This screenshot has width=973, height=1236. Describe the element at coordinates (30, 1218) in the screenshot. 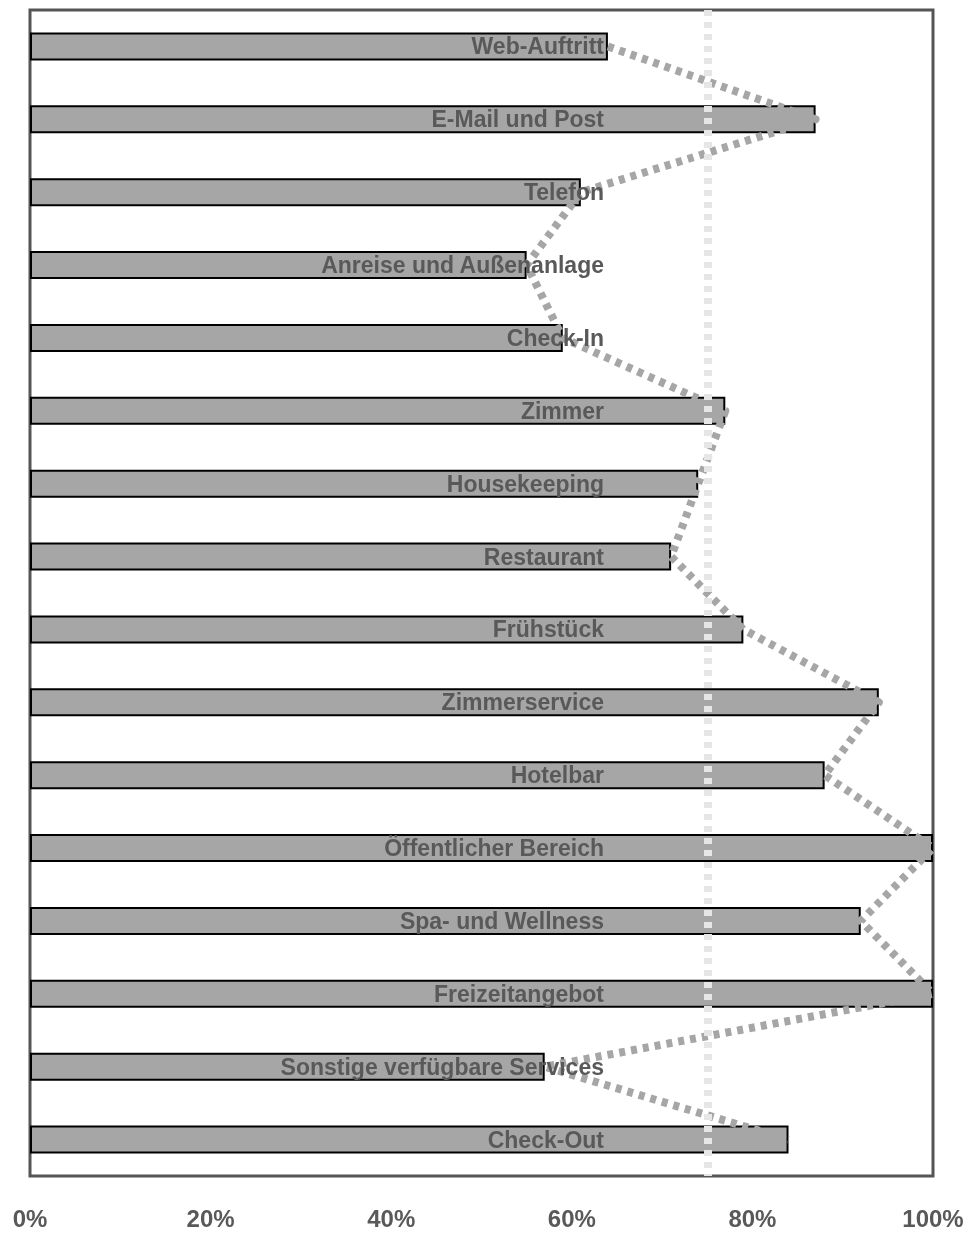

I see `x-tick-label: 0%` at that location.